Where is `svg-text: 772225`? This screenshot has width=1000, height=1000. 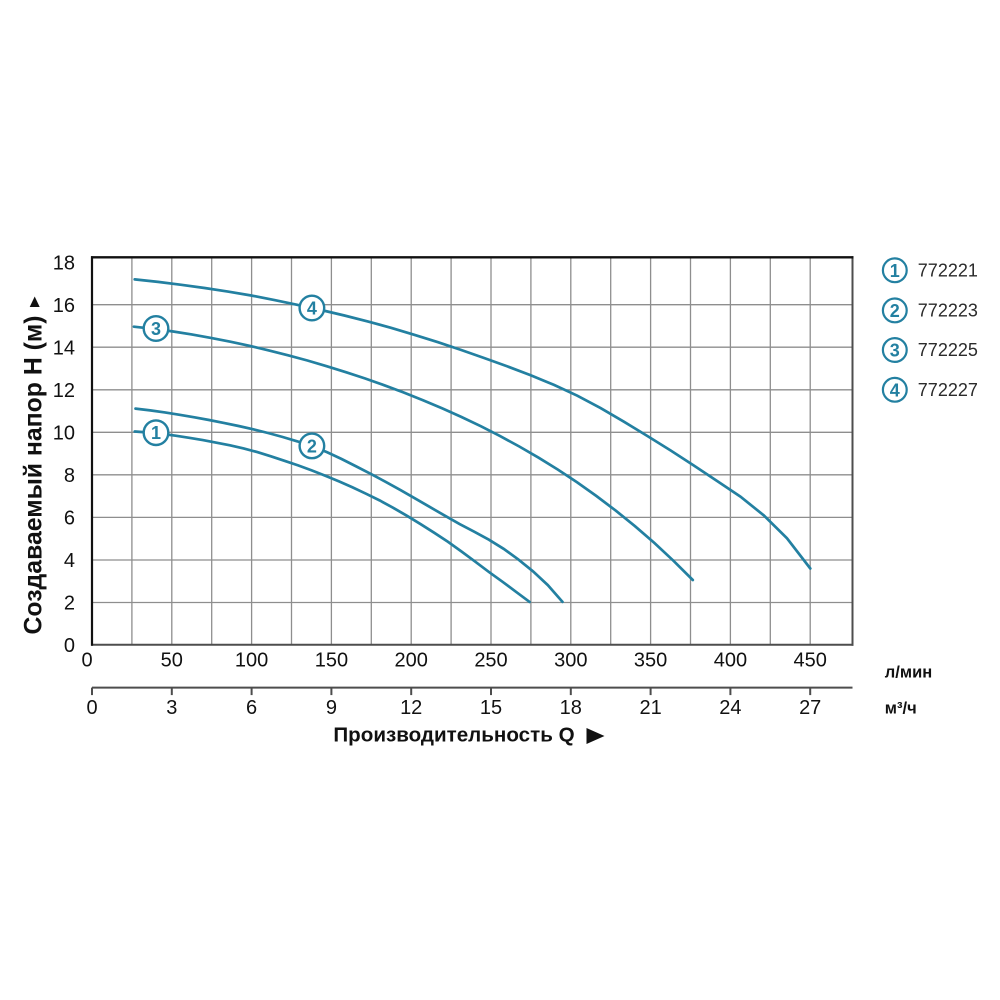 svg-text: 772225 is located at coordinates (948, 350).